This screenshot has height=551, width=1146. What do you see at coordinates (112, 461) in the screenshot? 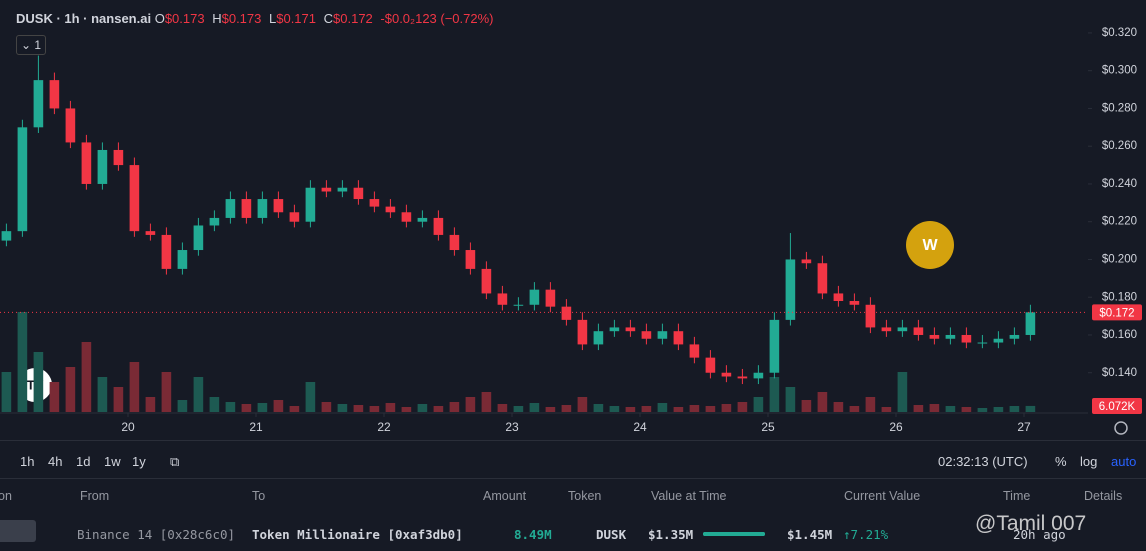
I see `range-btn: 1w` at bounding box center [112, 461].